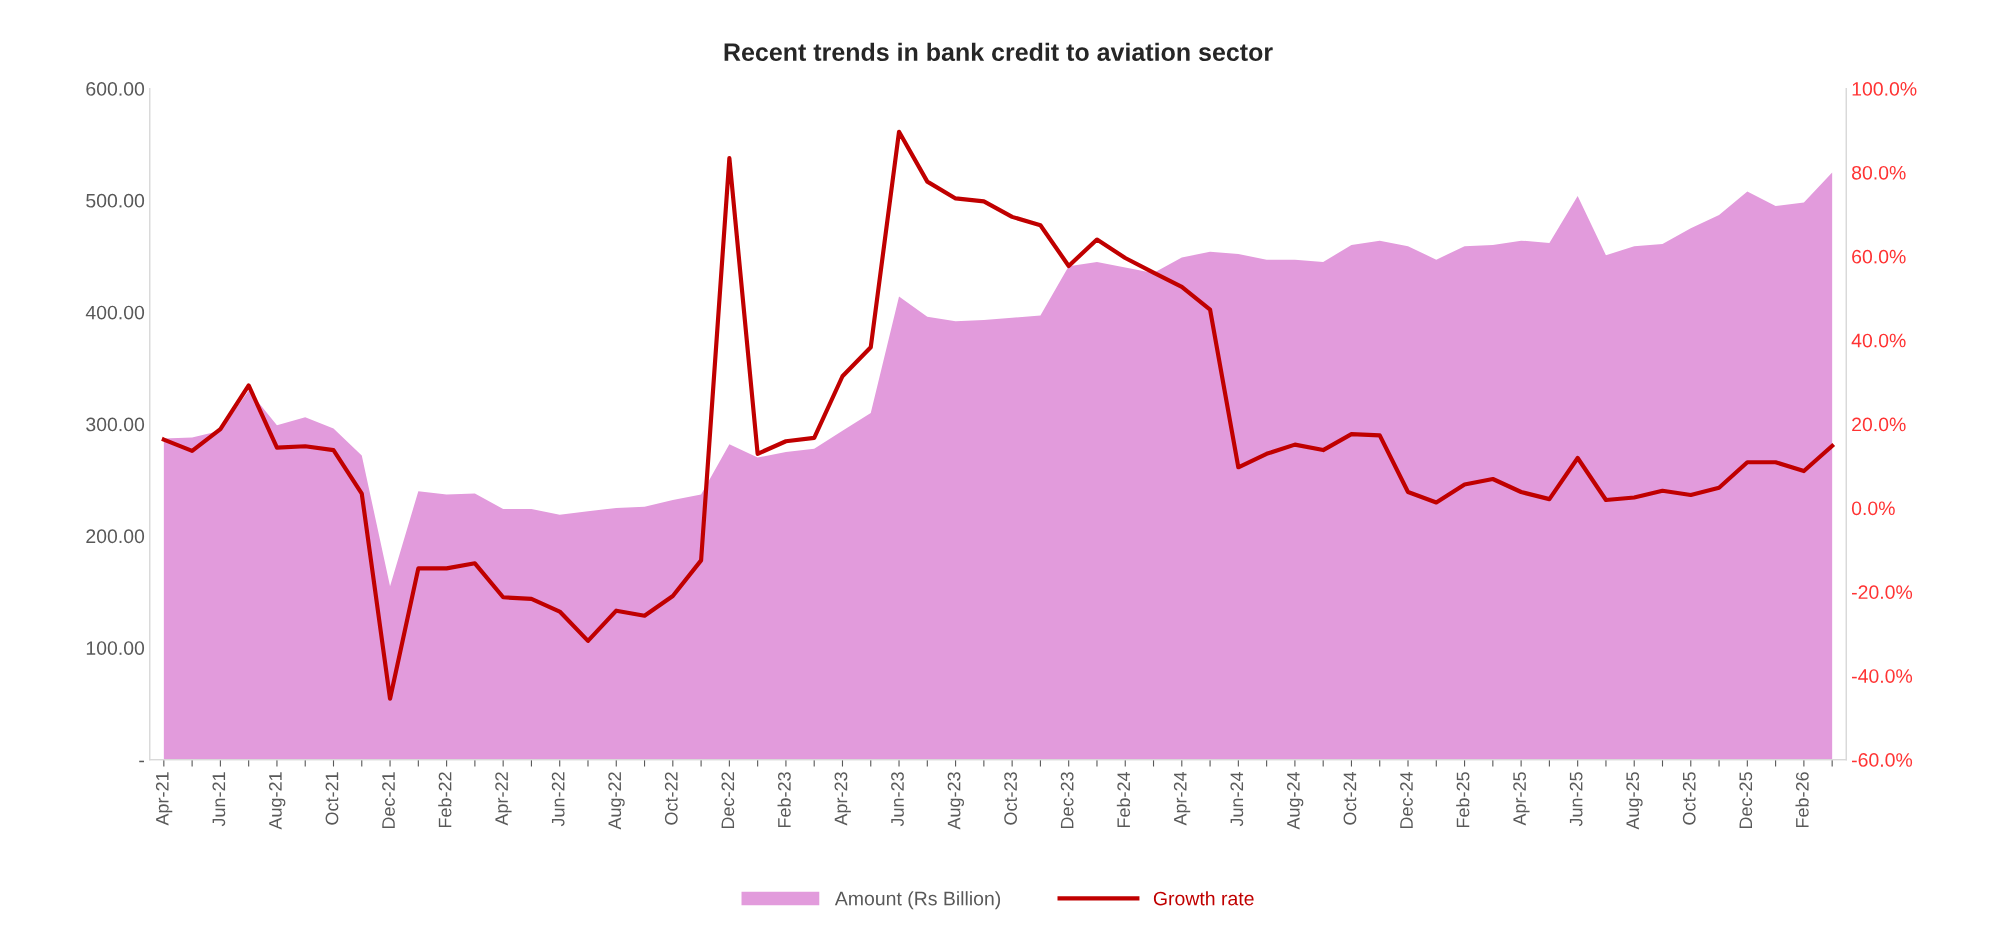 The image size is (1996, 932). What do you see at coordinates (1879, 172) in the screenshot?
I see `y2-tick-label: 80.0%` at bounding box center [1879, 172].